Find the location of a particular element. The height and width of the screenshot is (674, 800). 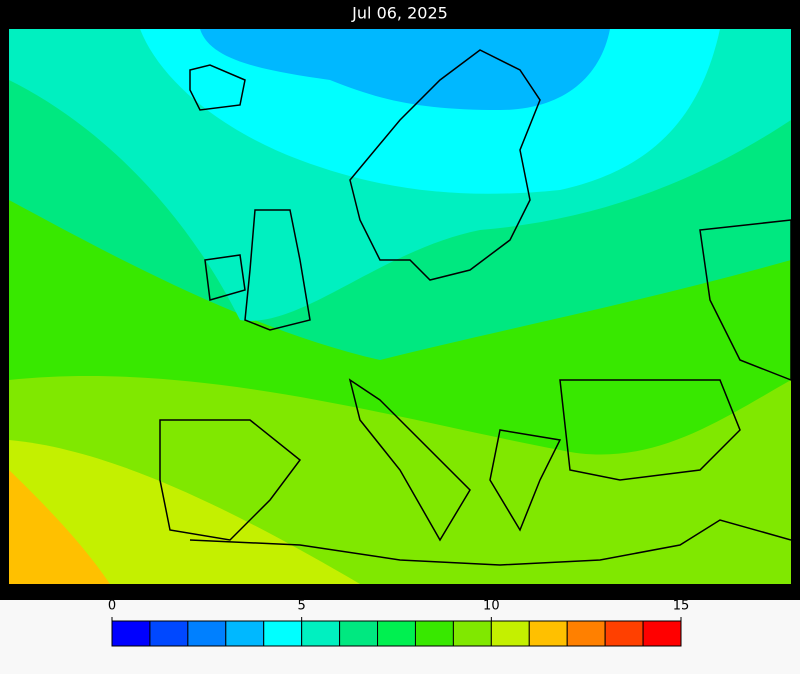

map-title: Jul 06, 2025 is located at coordinates (399, 13).